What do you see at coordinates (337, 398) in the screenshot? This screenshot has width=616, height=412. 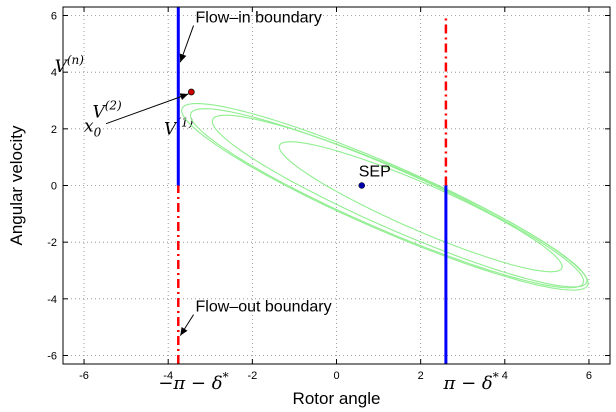 I see `x-axis-label: Rotor angle` at bounding box center [337, 398].